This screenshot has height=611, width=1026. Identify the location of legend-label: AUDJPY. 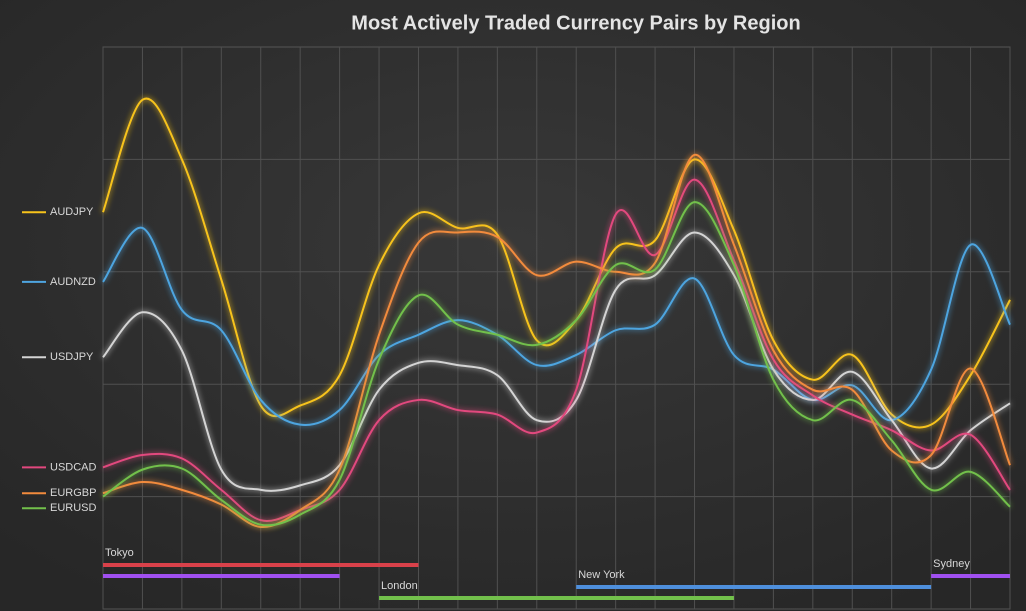
(72, 212).